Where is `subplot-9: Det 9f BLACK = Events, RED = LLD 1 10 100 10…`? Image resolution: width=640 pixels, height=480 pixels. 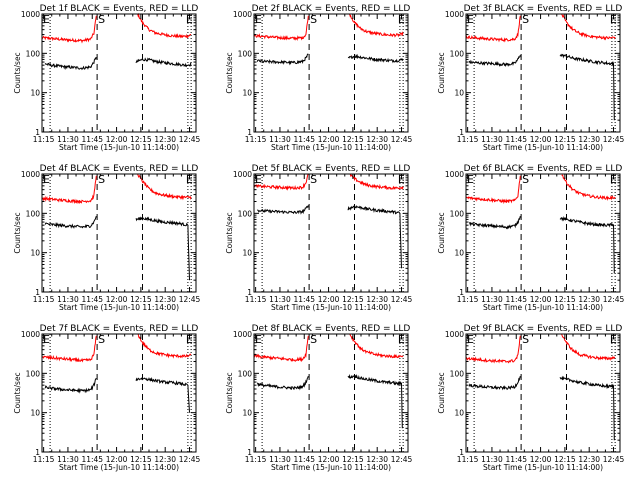 subplot-9: Det 9f BLACK = Events, RED = LLD 1 10 100 10… is located at coordinates (531, 398).